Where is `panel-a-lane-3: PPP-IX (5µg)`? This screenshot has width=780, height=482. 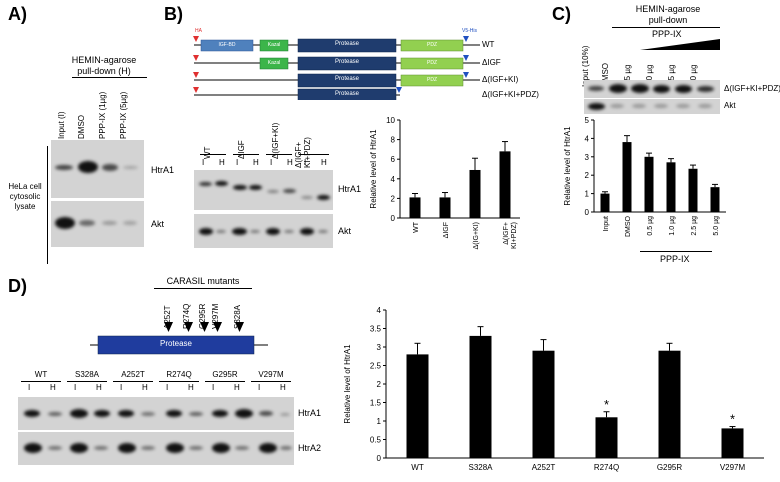
panel-a-lane-3: PPP-IX (5µg) is located at coordinates (123, 115).